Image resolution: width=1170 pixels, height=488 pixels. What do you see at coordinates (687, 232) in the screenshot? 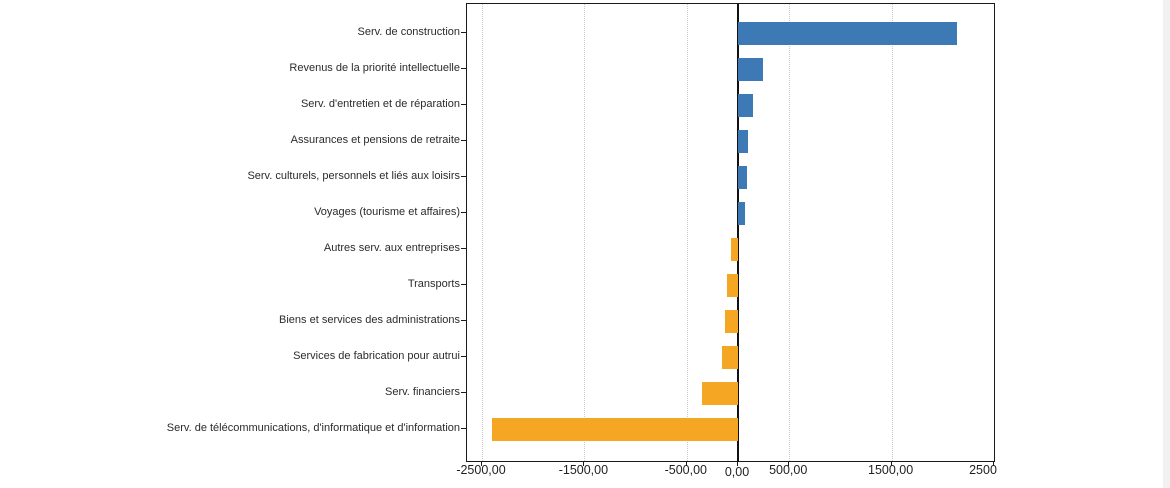
I see `gridline--500` at bounding box center [687, 232].